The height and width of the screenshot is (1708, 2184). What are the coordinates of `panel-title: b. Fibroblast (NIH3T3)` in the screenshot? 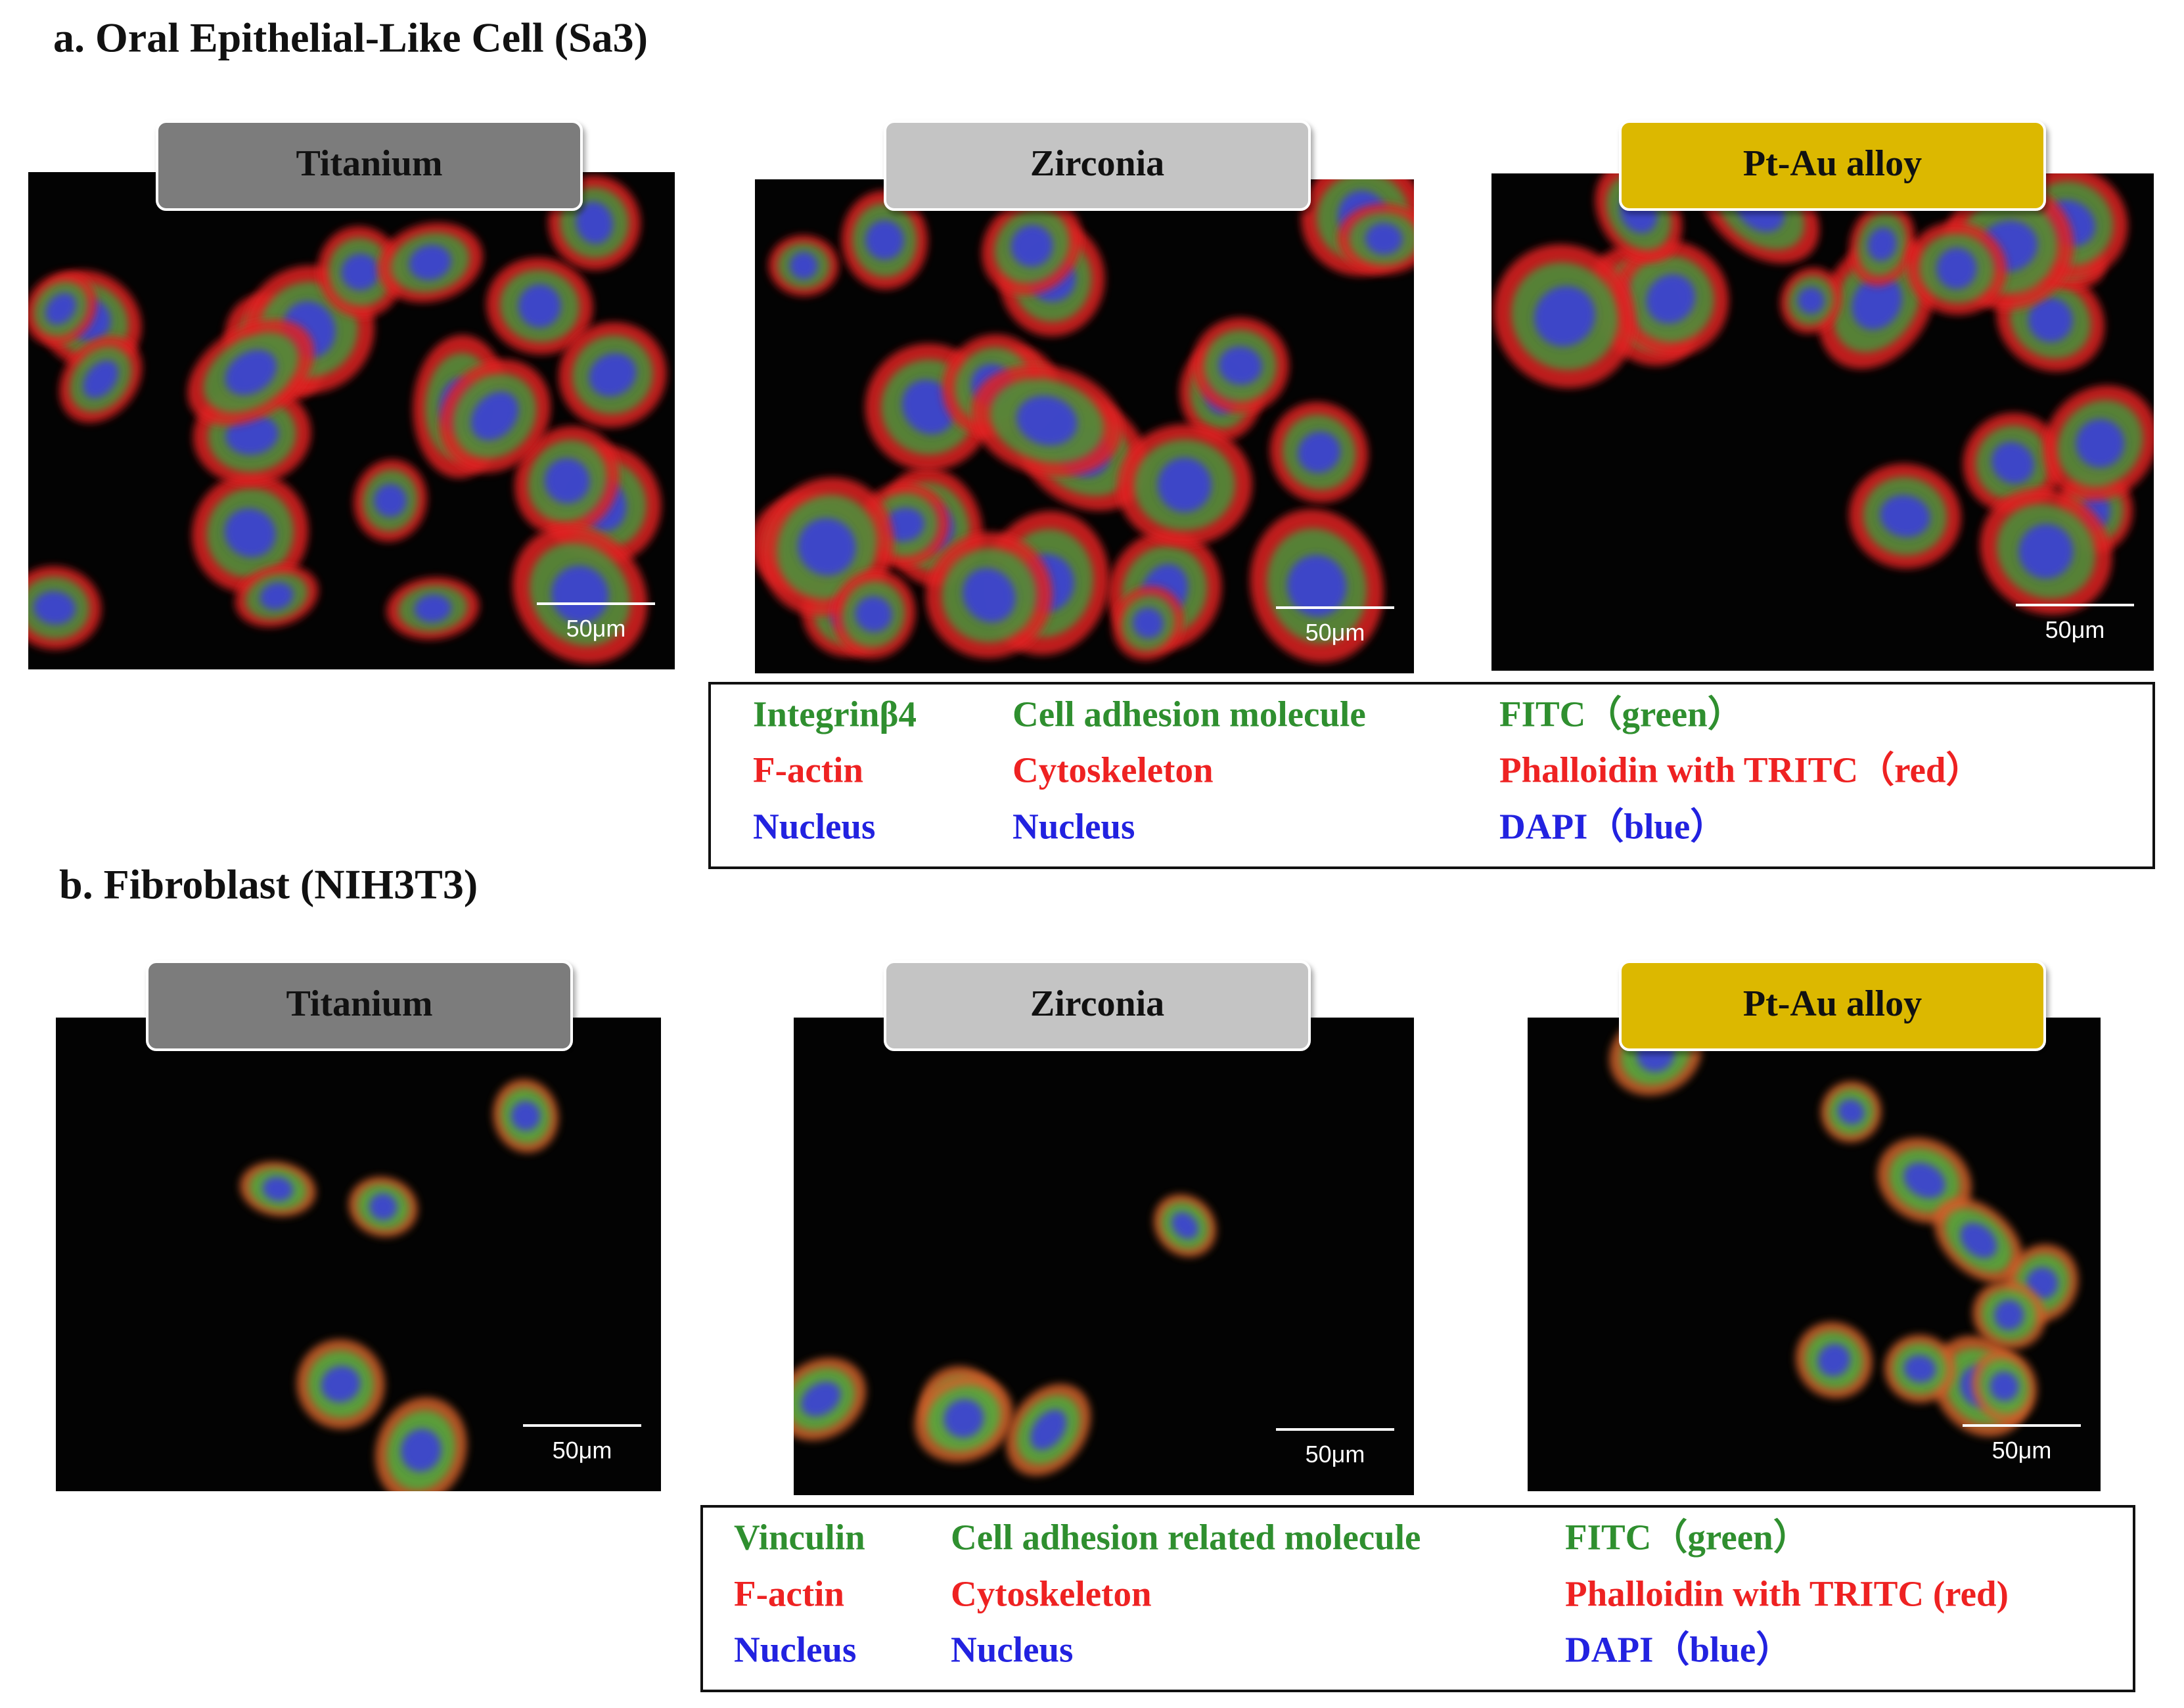 It's located at (268, 884).